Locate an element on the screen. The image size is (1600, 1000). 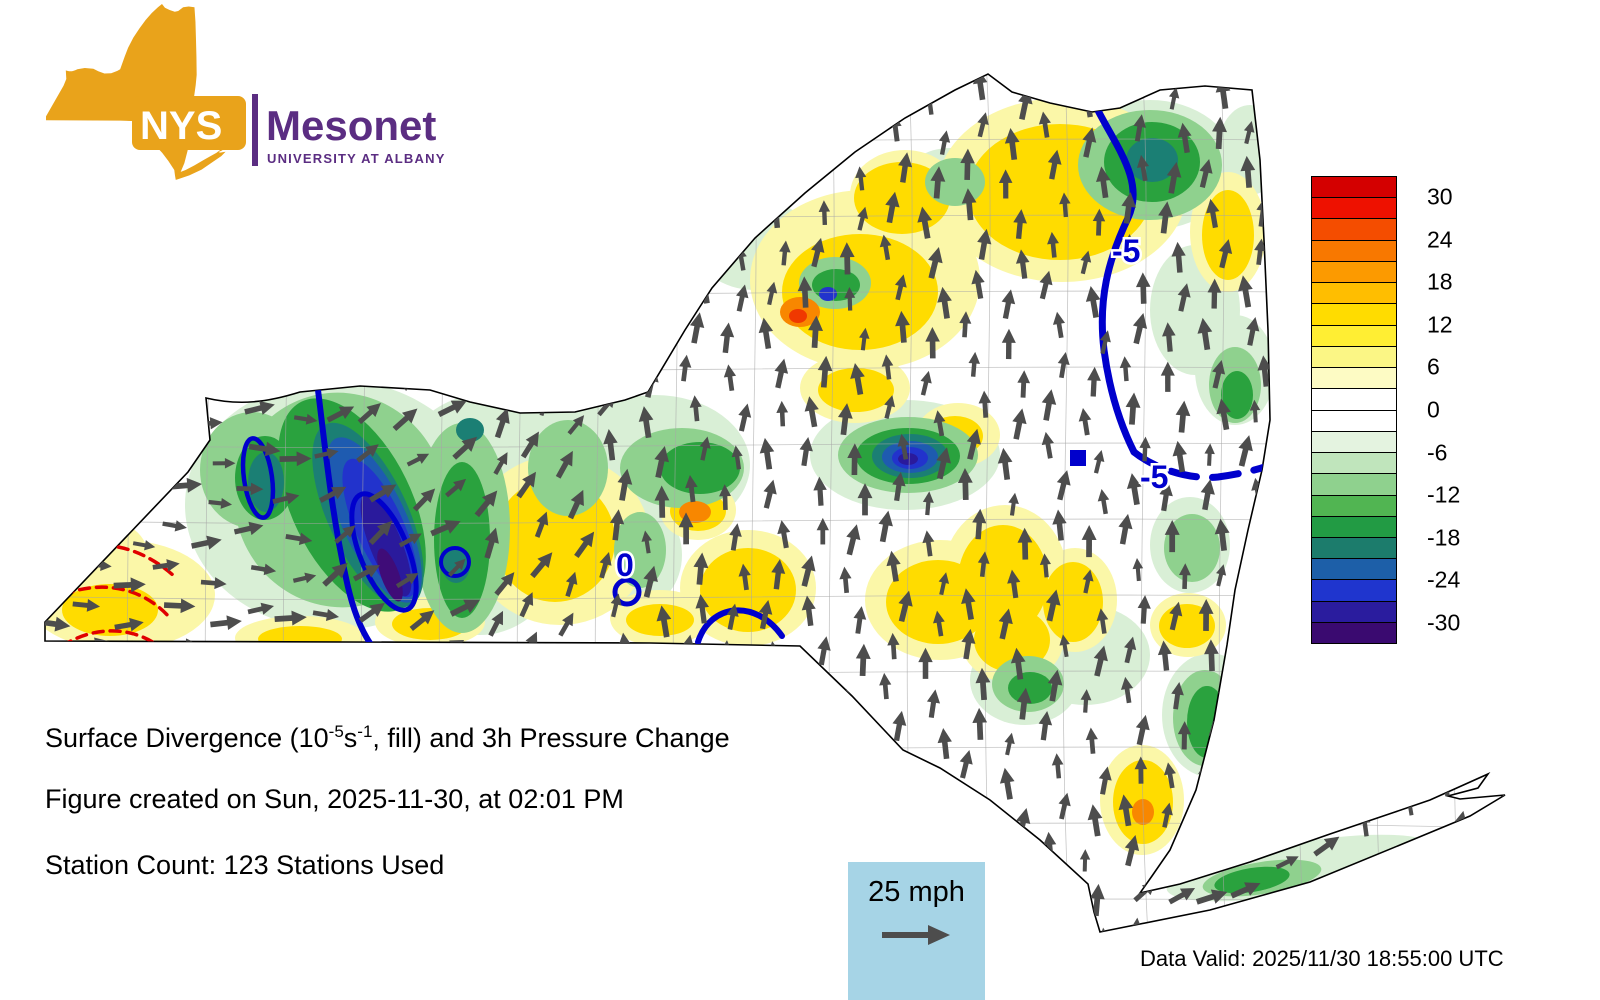
divergence-fill-layer is located at coordinates (1237, 395).